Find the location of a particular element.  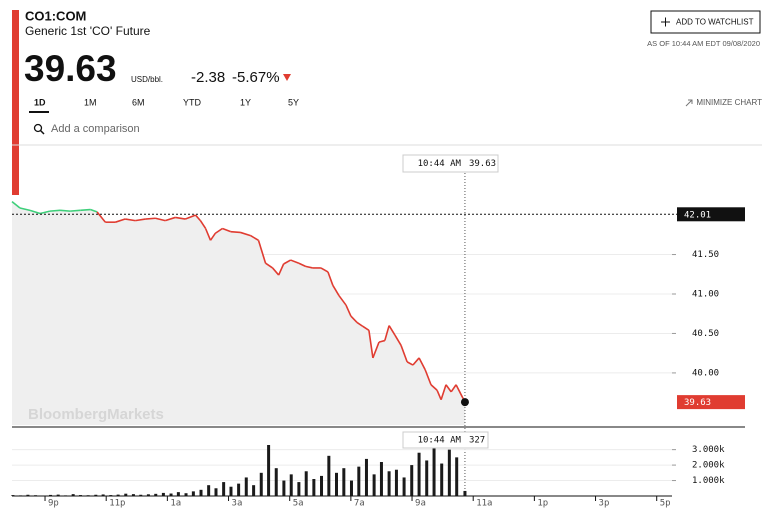

range-tabs: 1D 1M 6M YTD 1Y 5Y is located at coordinates (164, 105).